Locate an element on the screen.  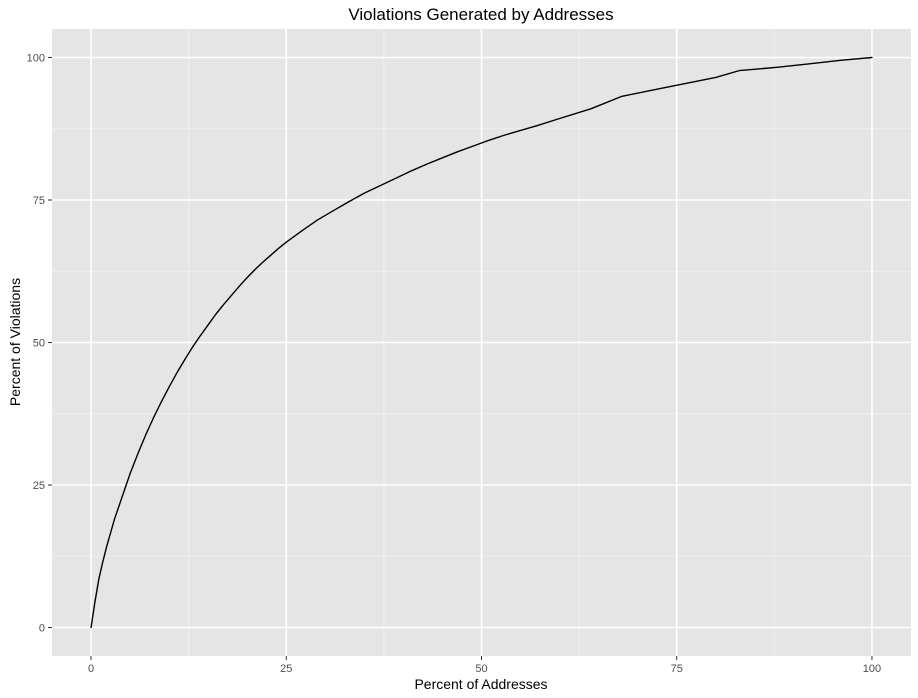
y-tick-label: 75 is located at coordinates (39, 201).